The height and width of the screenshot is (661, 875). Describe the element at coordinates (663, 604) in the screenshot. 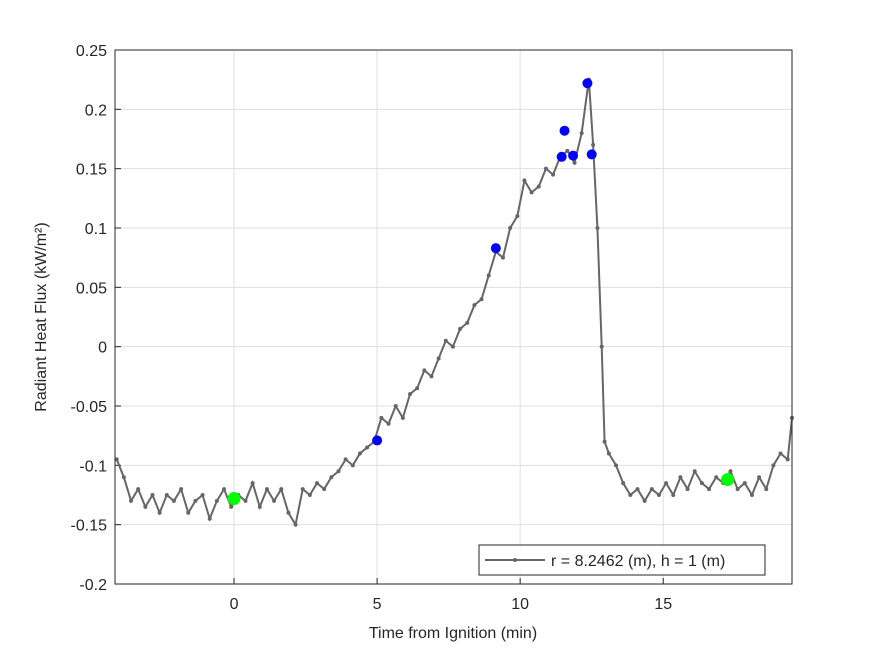

I see `x-tick-label: 15` at that location.